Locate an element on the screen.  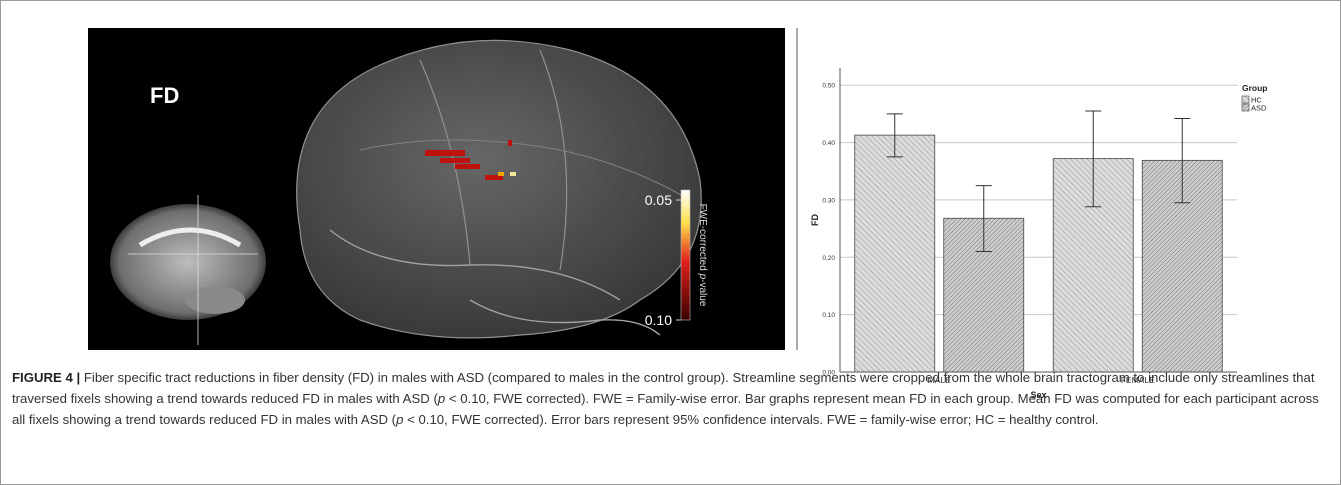
y-tick-label: 0.50 is located at coordinates (828, 86).